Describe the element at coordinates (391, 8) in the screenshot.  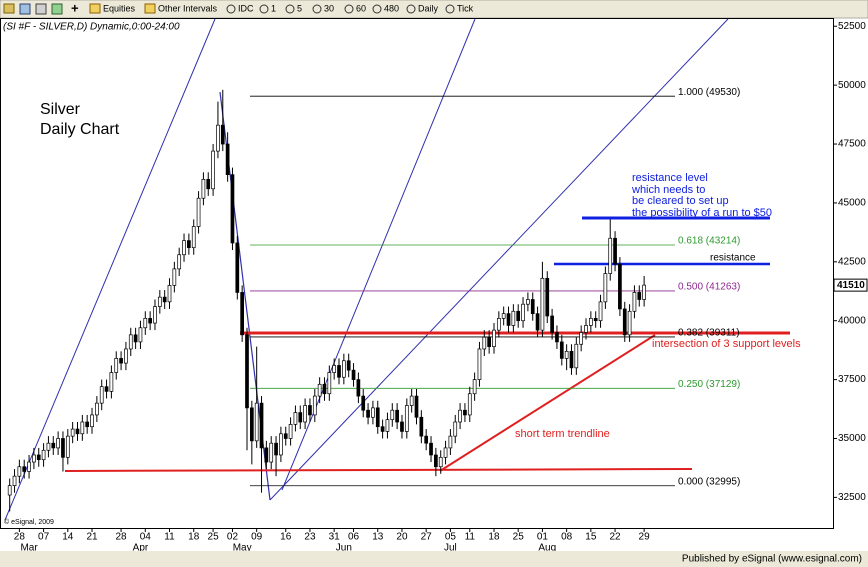
I see `toolbar-item: 480` at that location.